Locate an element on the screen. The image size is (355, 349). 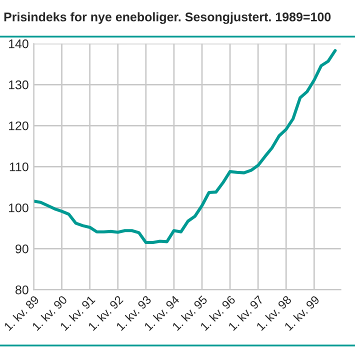
y-tick-label: 100 is located at coordinates (18, 207).